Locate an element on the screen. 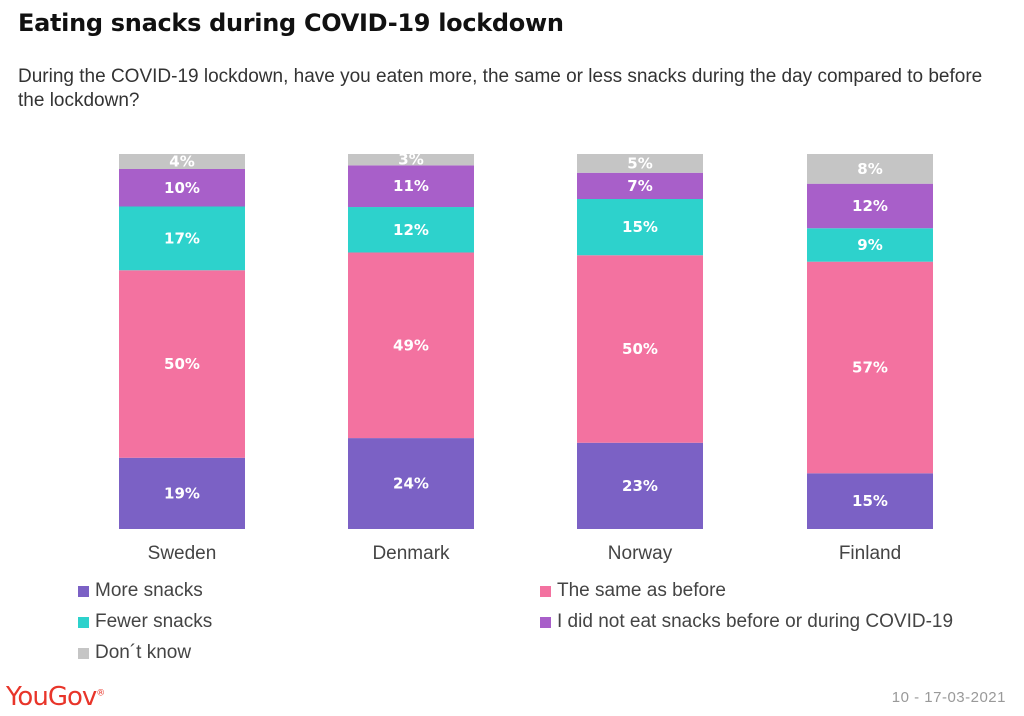 The image size is (1024, 716). data-label: 9% is located at coordinates (869, 245).